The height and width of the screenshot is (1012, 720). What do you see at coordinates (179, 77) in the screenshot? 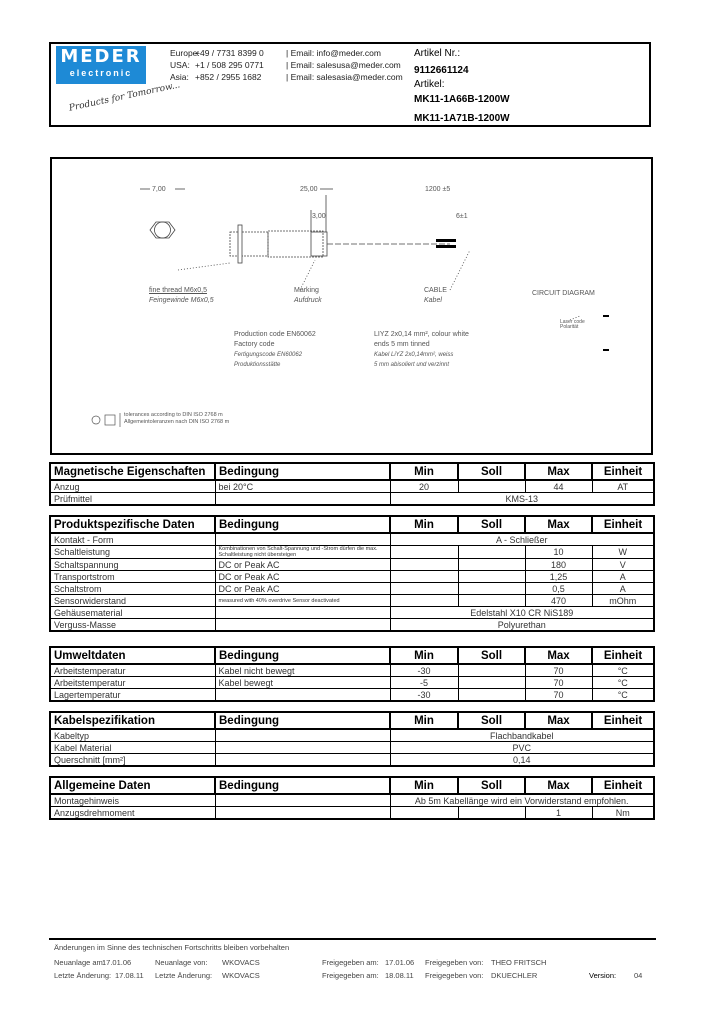
I see `contact-region: Asia:` at bounding box center [179, 77].